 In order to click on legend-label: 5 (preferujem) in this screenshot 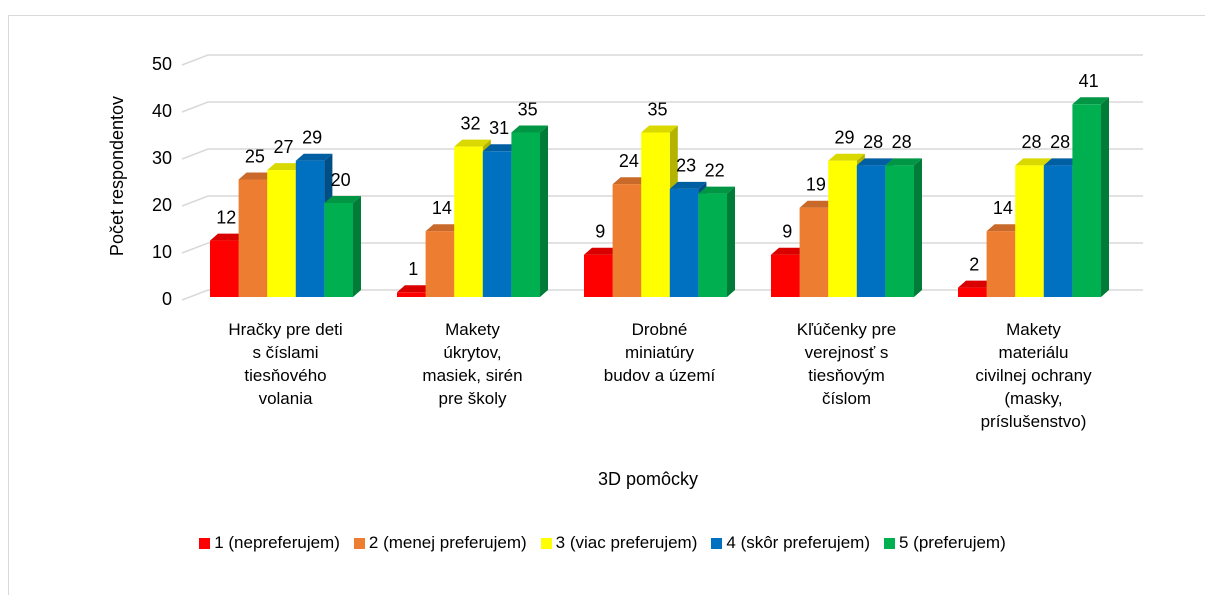, I will do `click(952, 542)`.